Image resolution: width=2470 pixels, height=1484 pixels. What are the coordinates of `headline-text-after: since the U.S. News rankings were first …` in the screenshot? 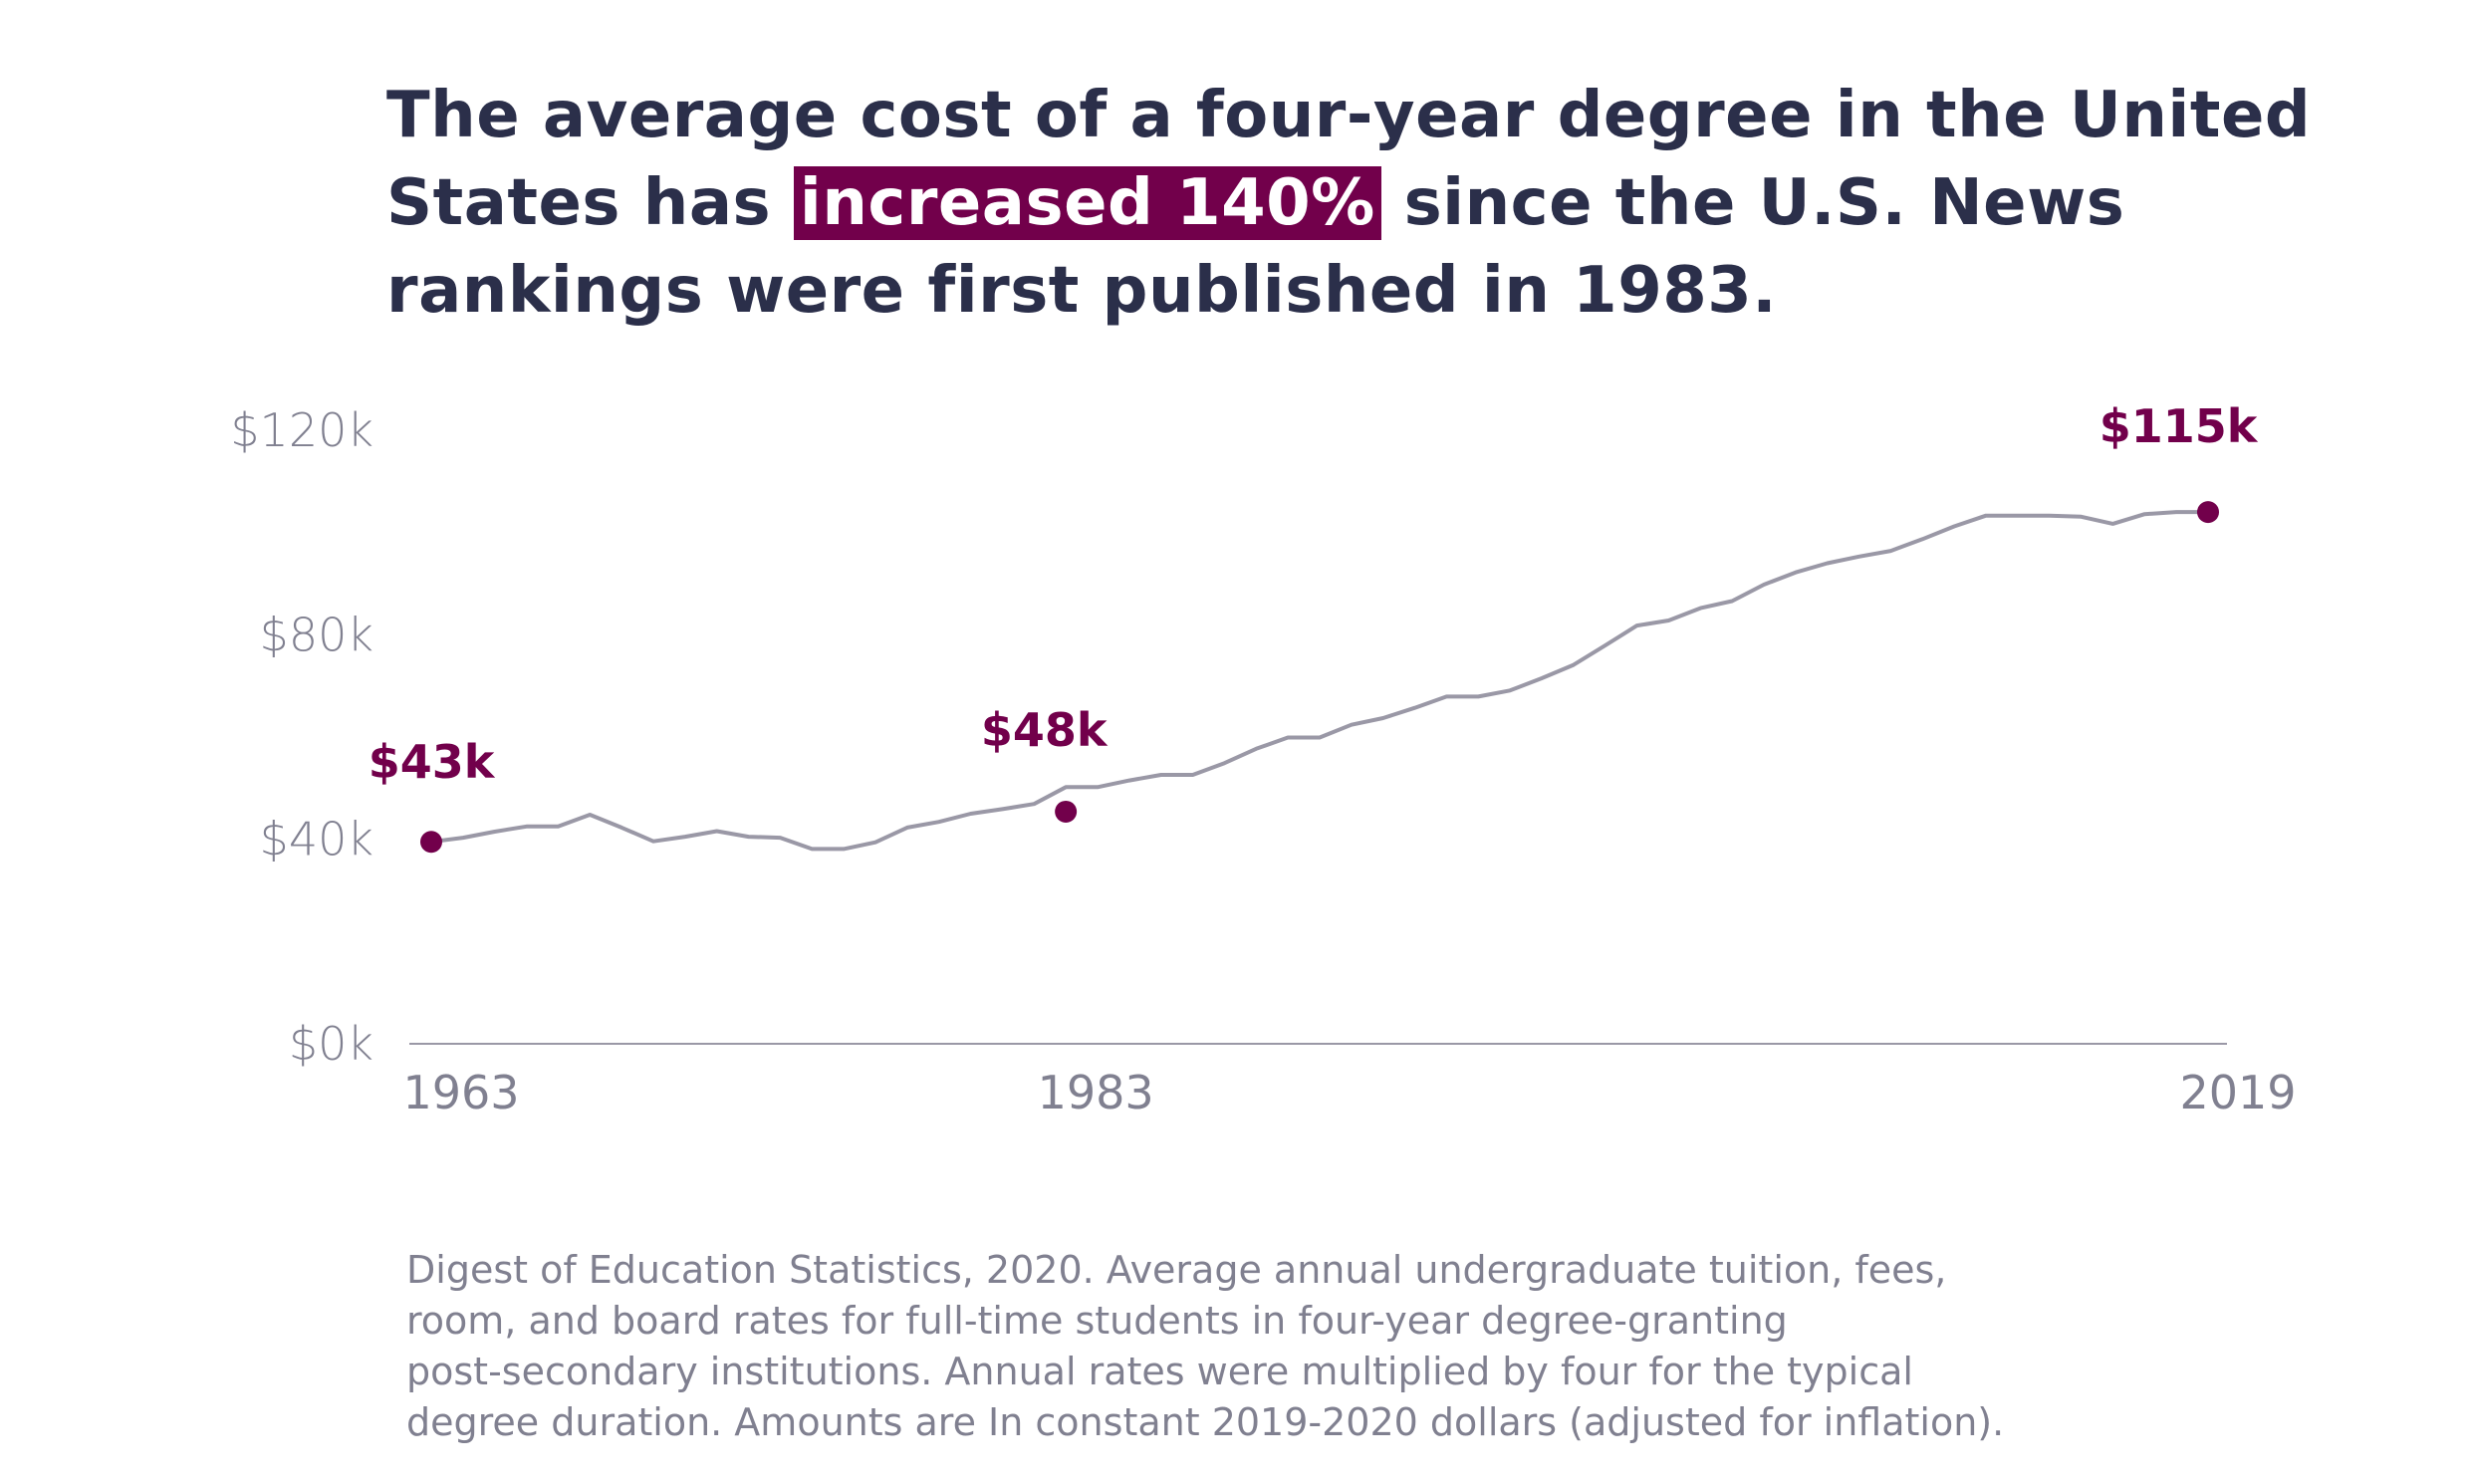 It's located at (1255, 247).